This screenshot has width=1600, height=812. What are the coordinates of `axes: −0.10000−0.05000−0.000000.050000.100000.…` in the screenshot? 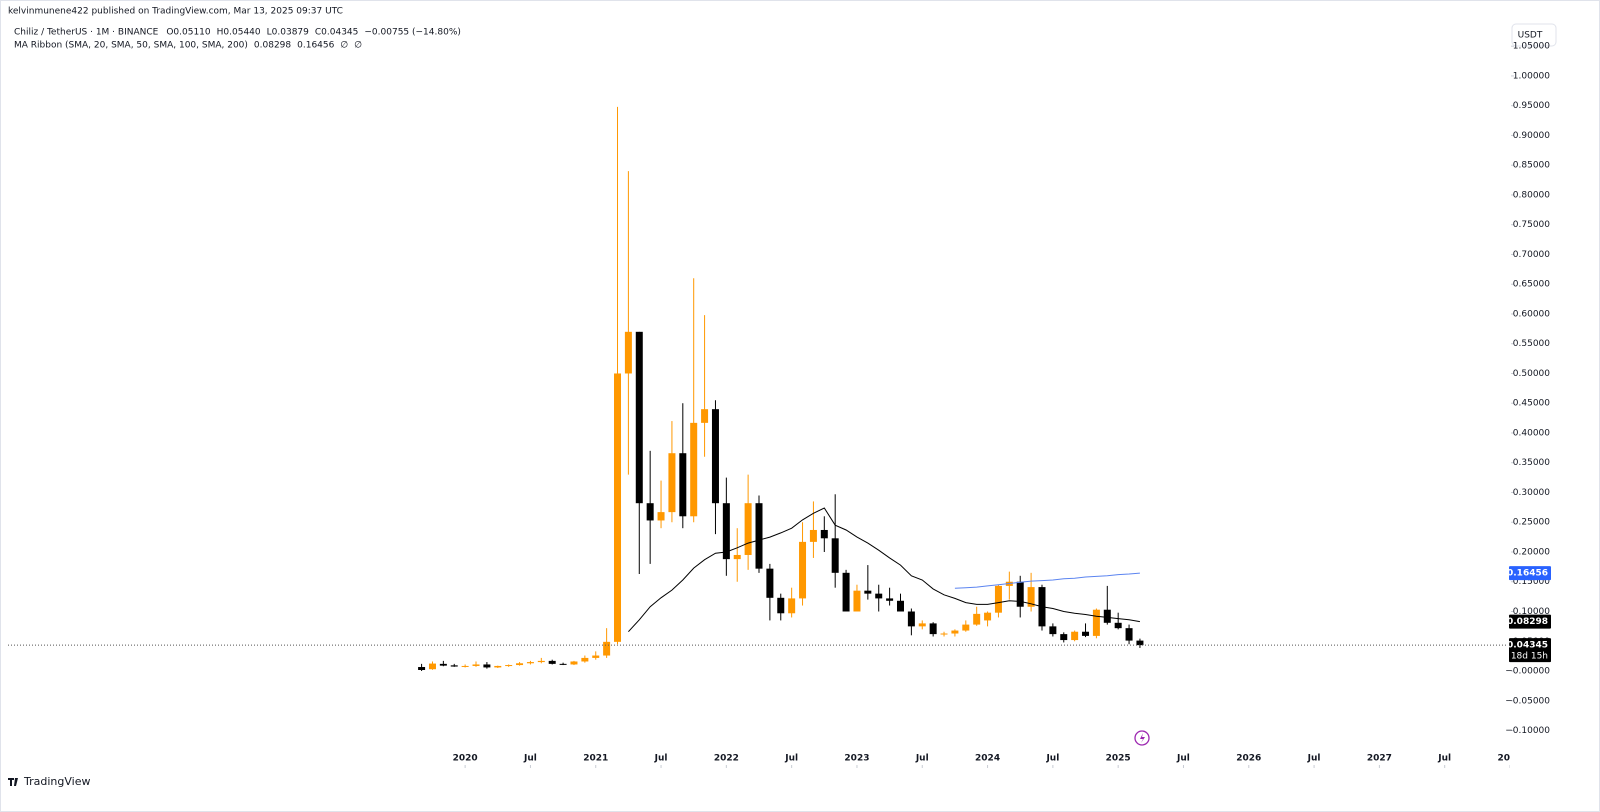 It's located at (1528, 389).